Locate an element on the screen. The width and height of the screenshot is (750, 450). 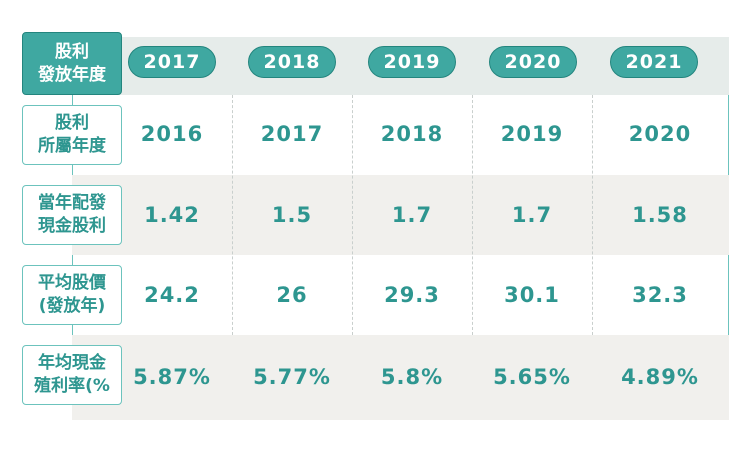
table-cell: 24.2 is located at coordinates (172, 295).